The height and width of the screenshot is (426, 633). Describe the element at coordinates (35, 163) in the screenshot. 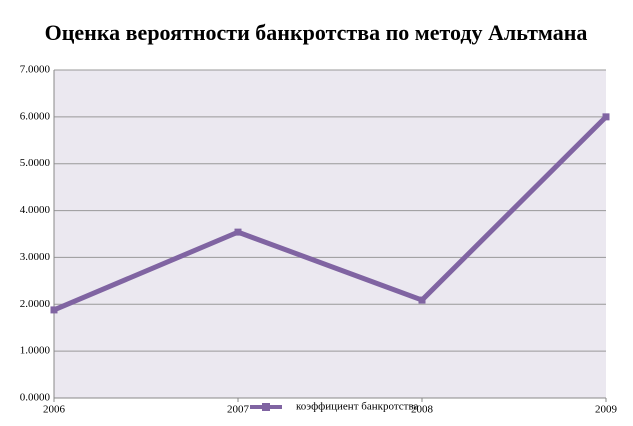

I see `y-tick-label: 5.0000` at that location.